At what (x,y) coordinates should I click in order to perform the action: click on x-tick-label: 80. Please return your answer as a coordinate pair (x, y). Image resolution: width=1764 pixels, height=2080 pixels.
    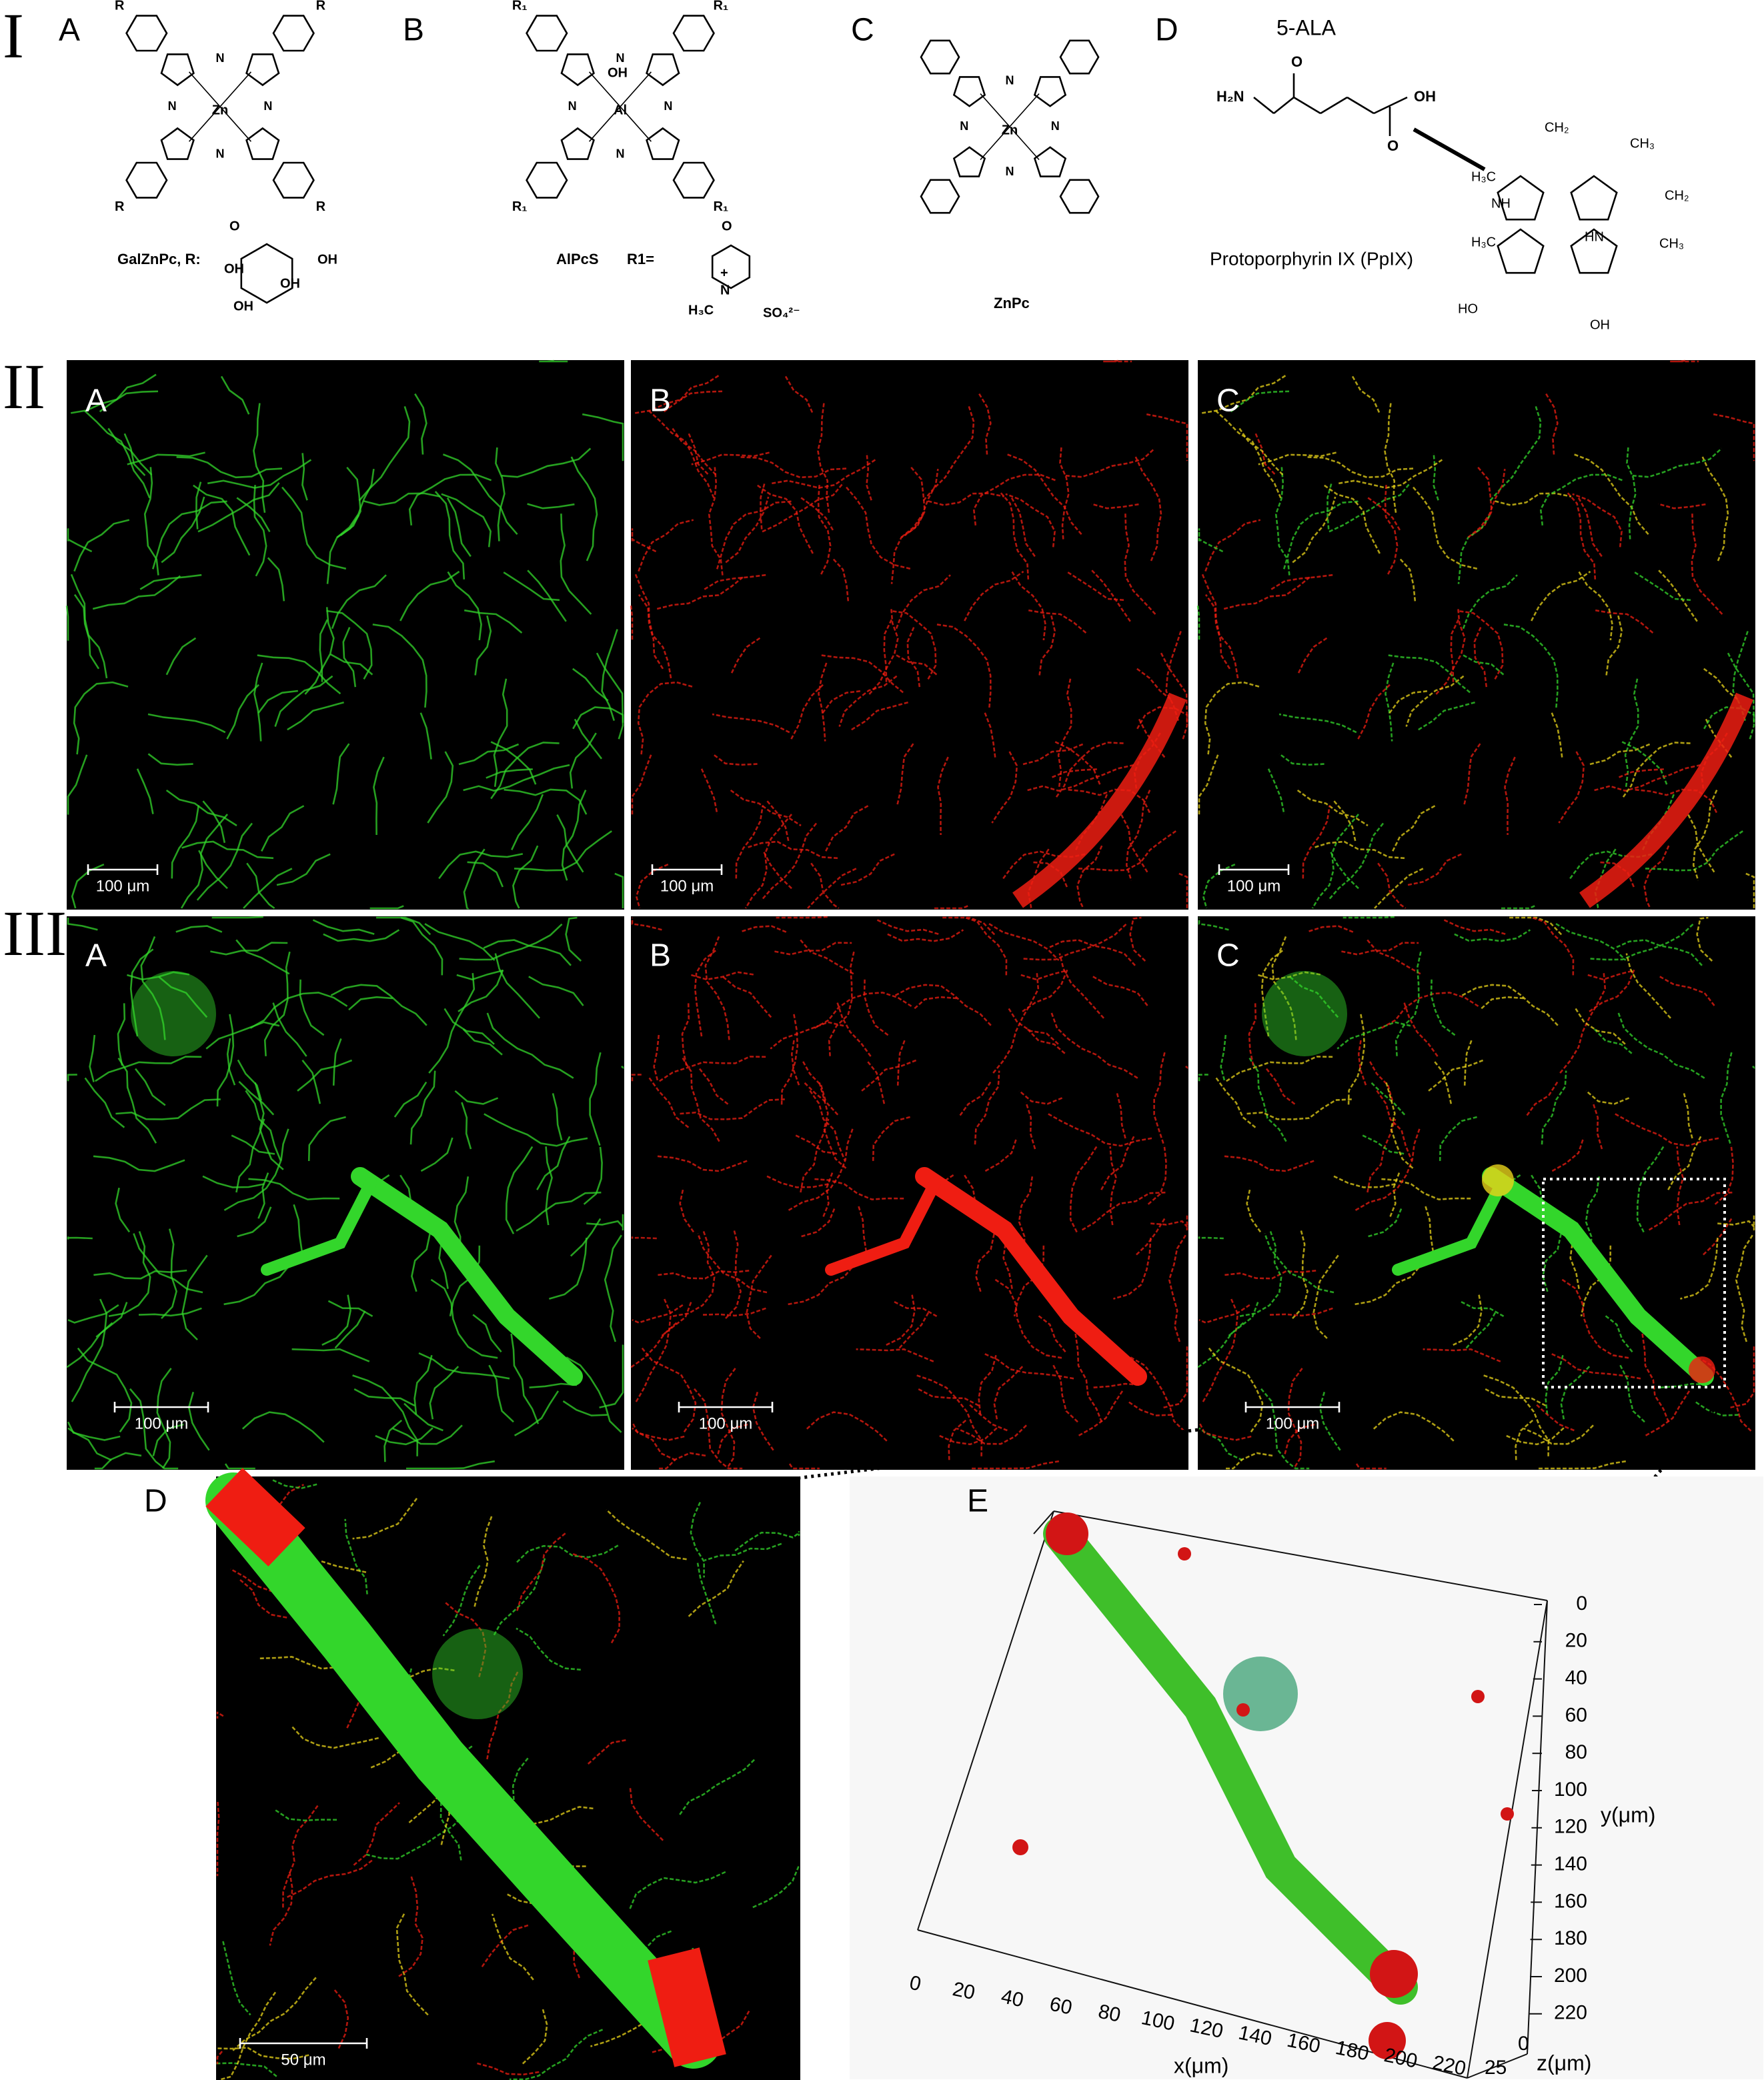
    Looking at the image, I should click on (1109, 2014).